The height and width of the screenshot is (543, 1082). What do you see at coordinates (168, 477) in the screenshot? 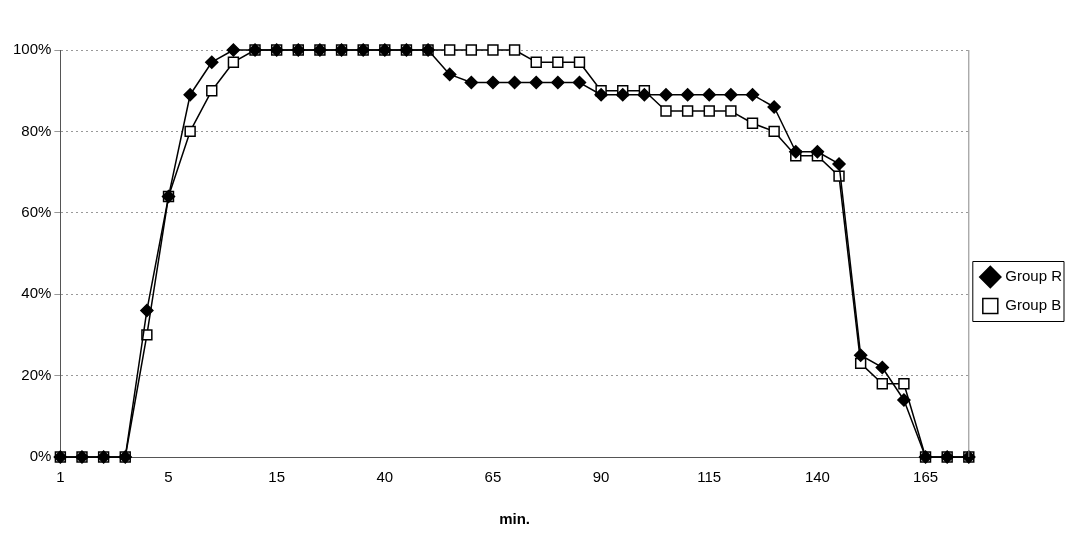
I see `x-tick-label: 5` at bounding box center [168, 477].